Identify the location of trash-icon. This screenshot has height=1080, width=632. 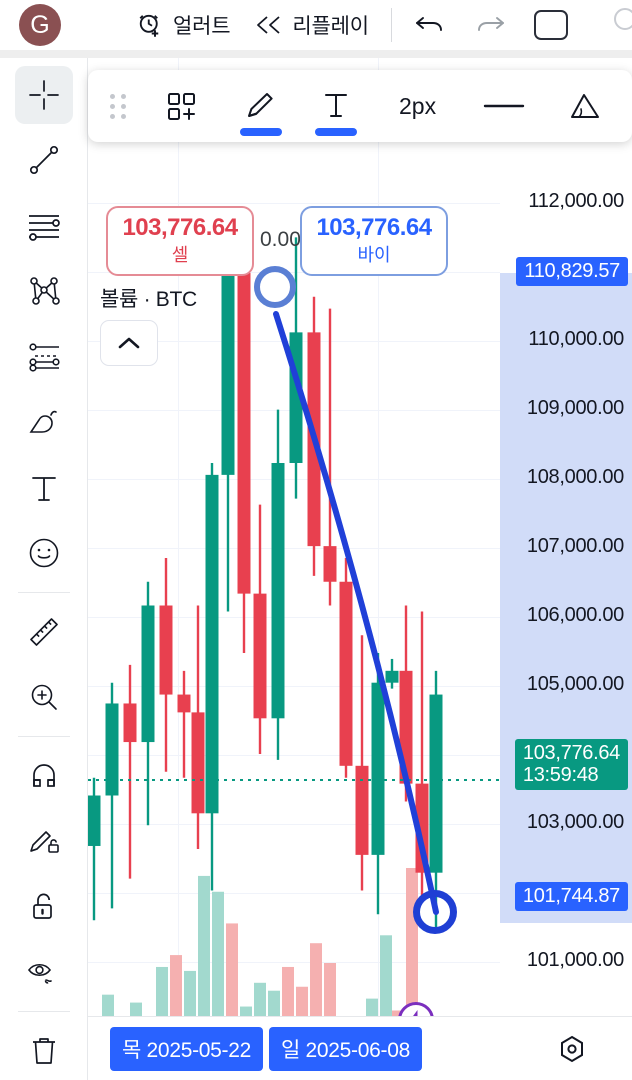
(44, 1051).